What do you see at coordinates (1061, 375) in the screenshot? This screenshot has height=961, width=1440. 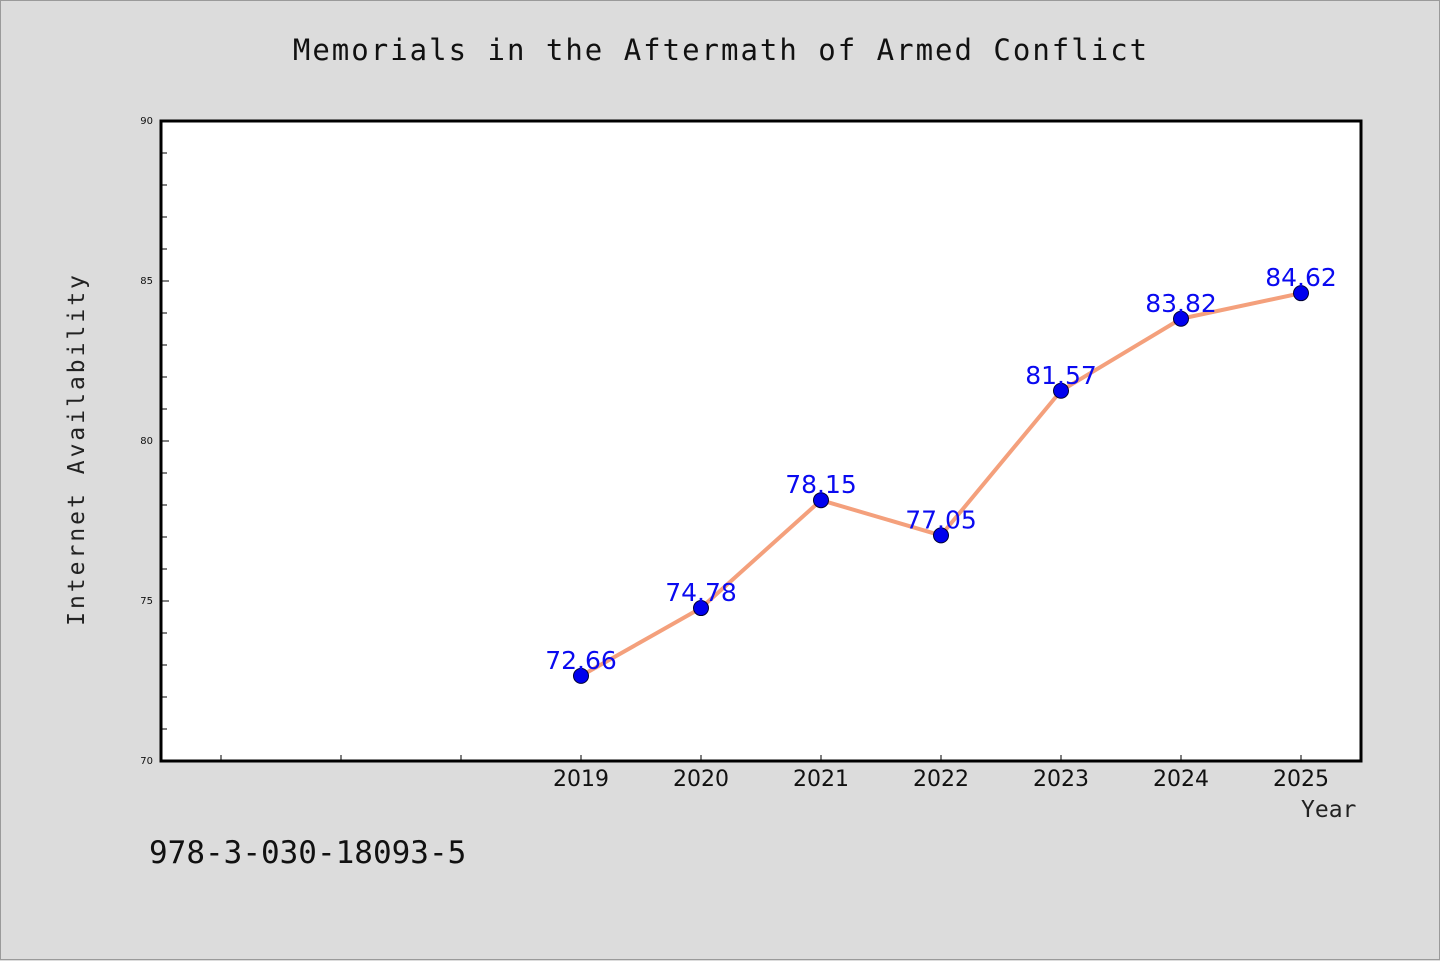 I see `data-label: 81.57` at bounding box center [1061, 375].